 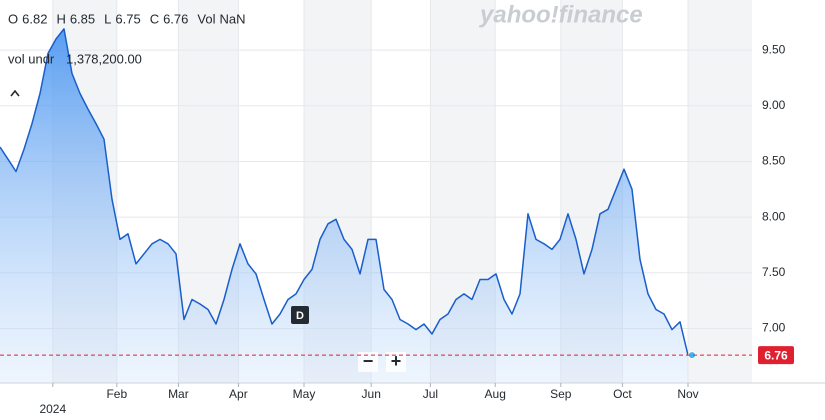 What do you see at coordinates (371, 394) in the screenshot?
I see `x-tick-label: Jun` at bounding box center [371, 394].